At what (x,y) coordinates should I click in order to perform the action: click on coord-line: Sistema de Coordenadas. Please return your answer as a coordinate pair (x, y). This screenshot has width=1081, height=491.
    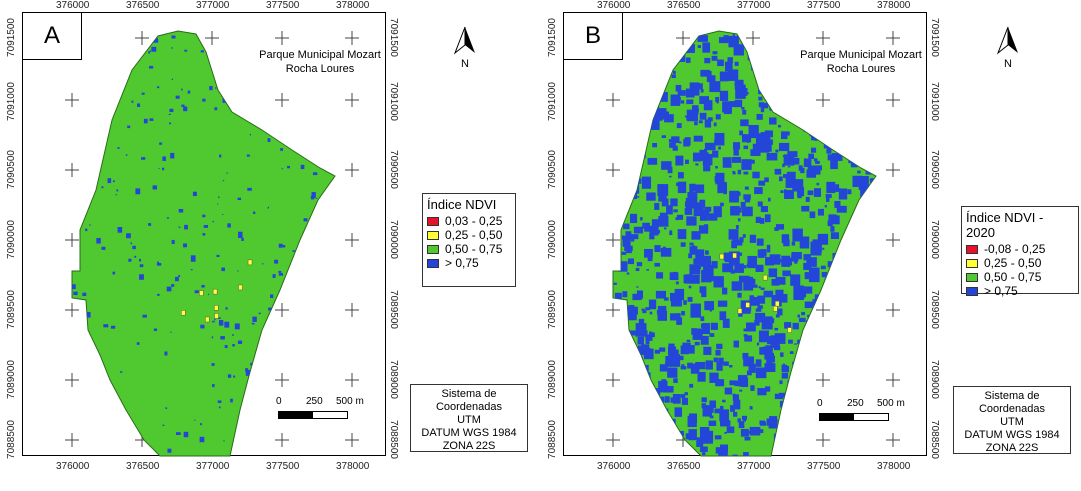
    Looking at the image, I should click on (1012, 402).